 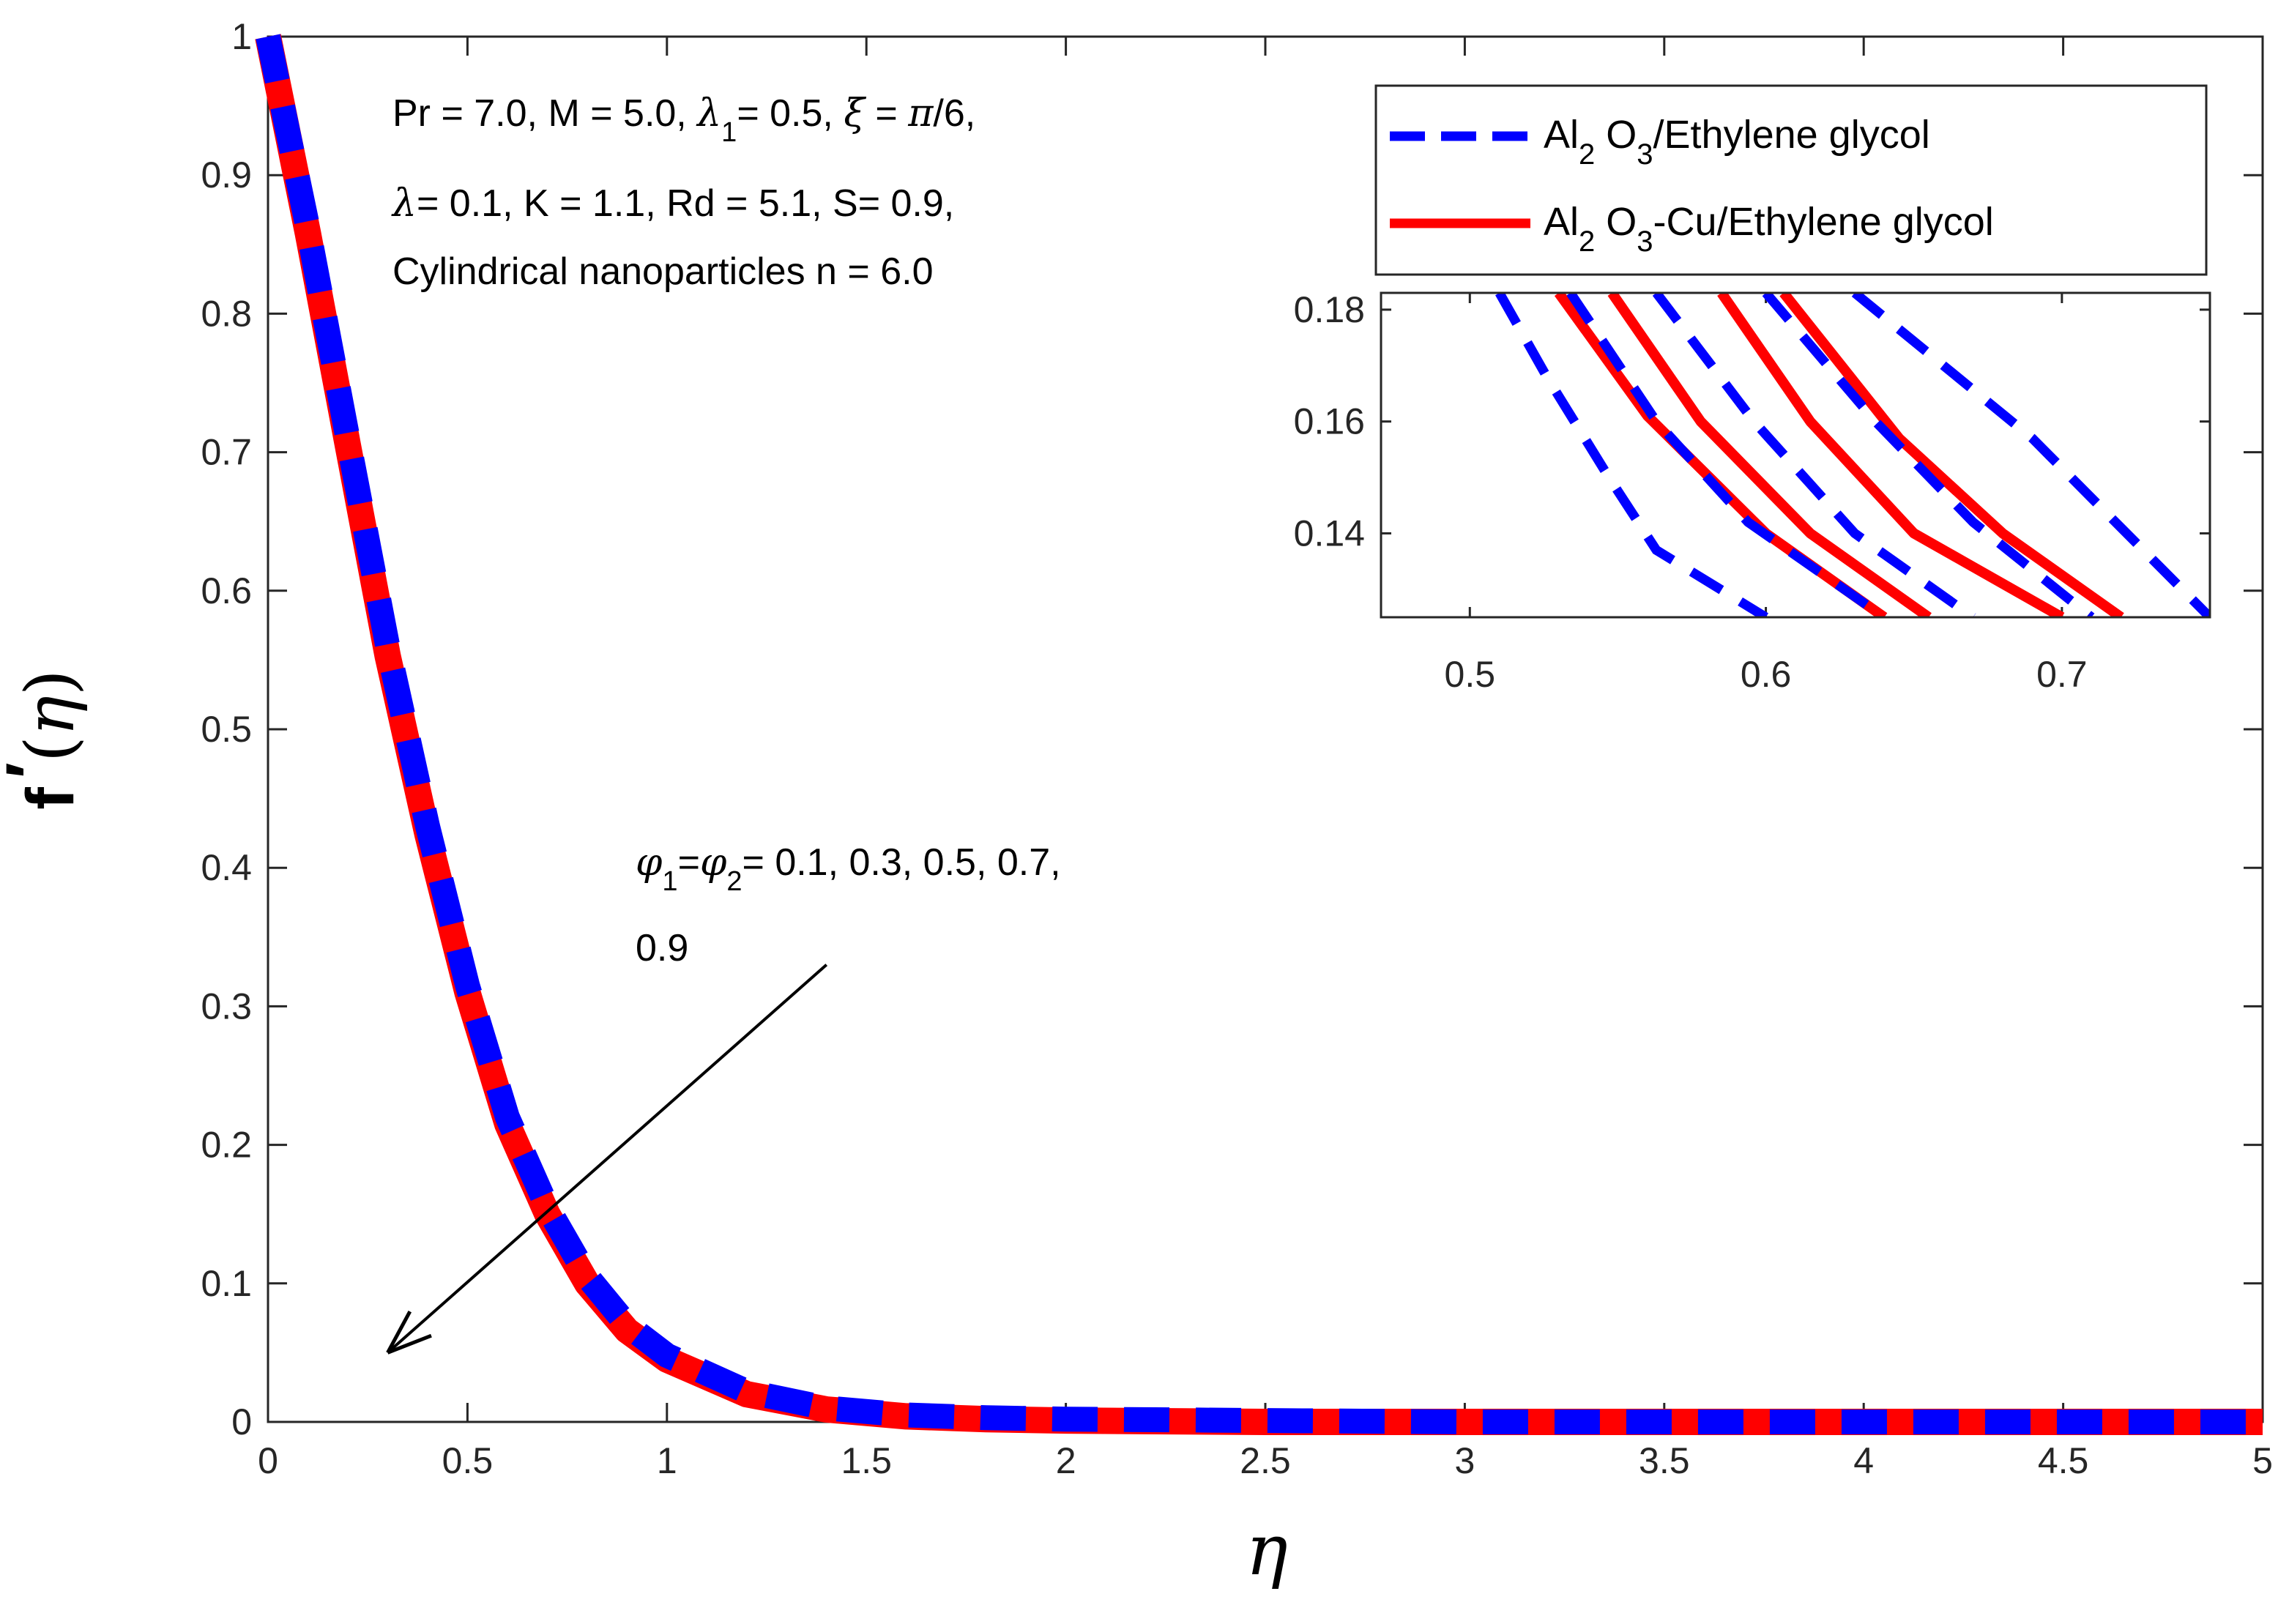 What do you see at coordinates (227, 452) in the screenshot?
I see `y-tick-label: 0.7` at bounding box center [227, 452].